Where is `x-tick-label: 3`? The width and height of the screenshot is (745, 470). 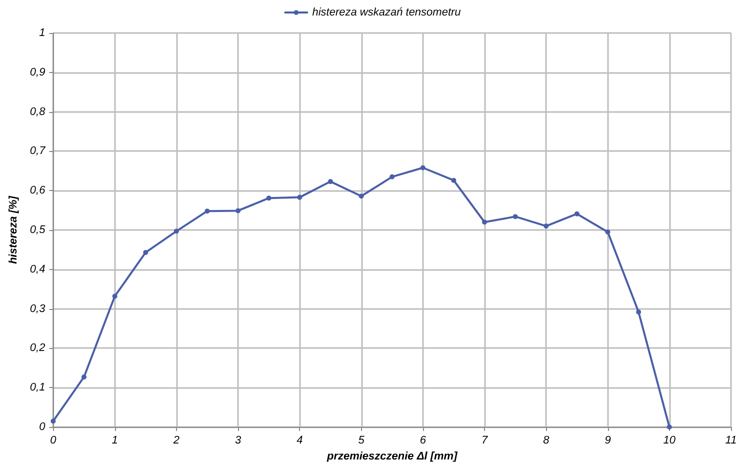
x-tick-label: 3 is located at coordinates (238, 440).